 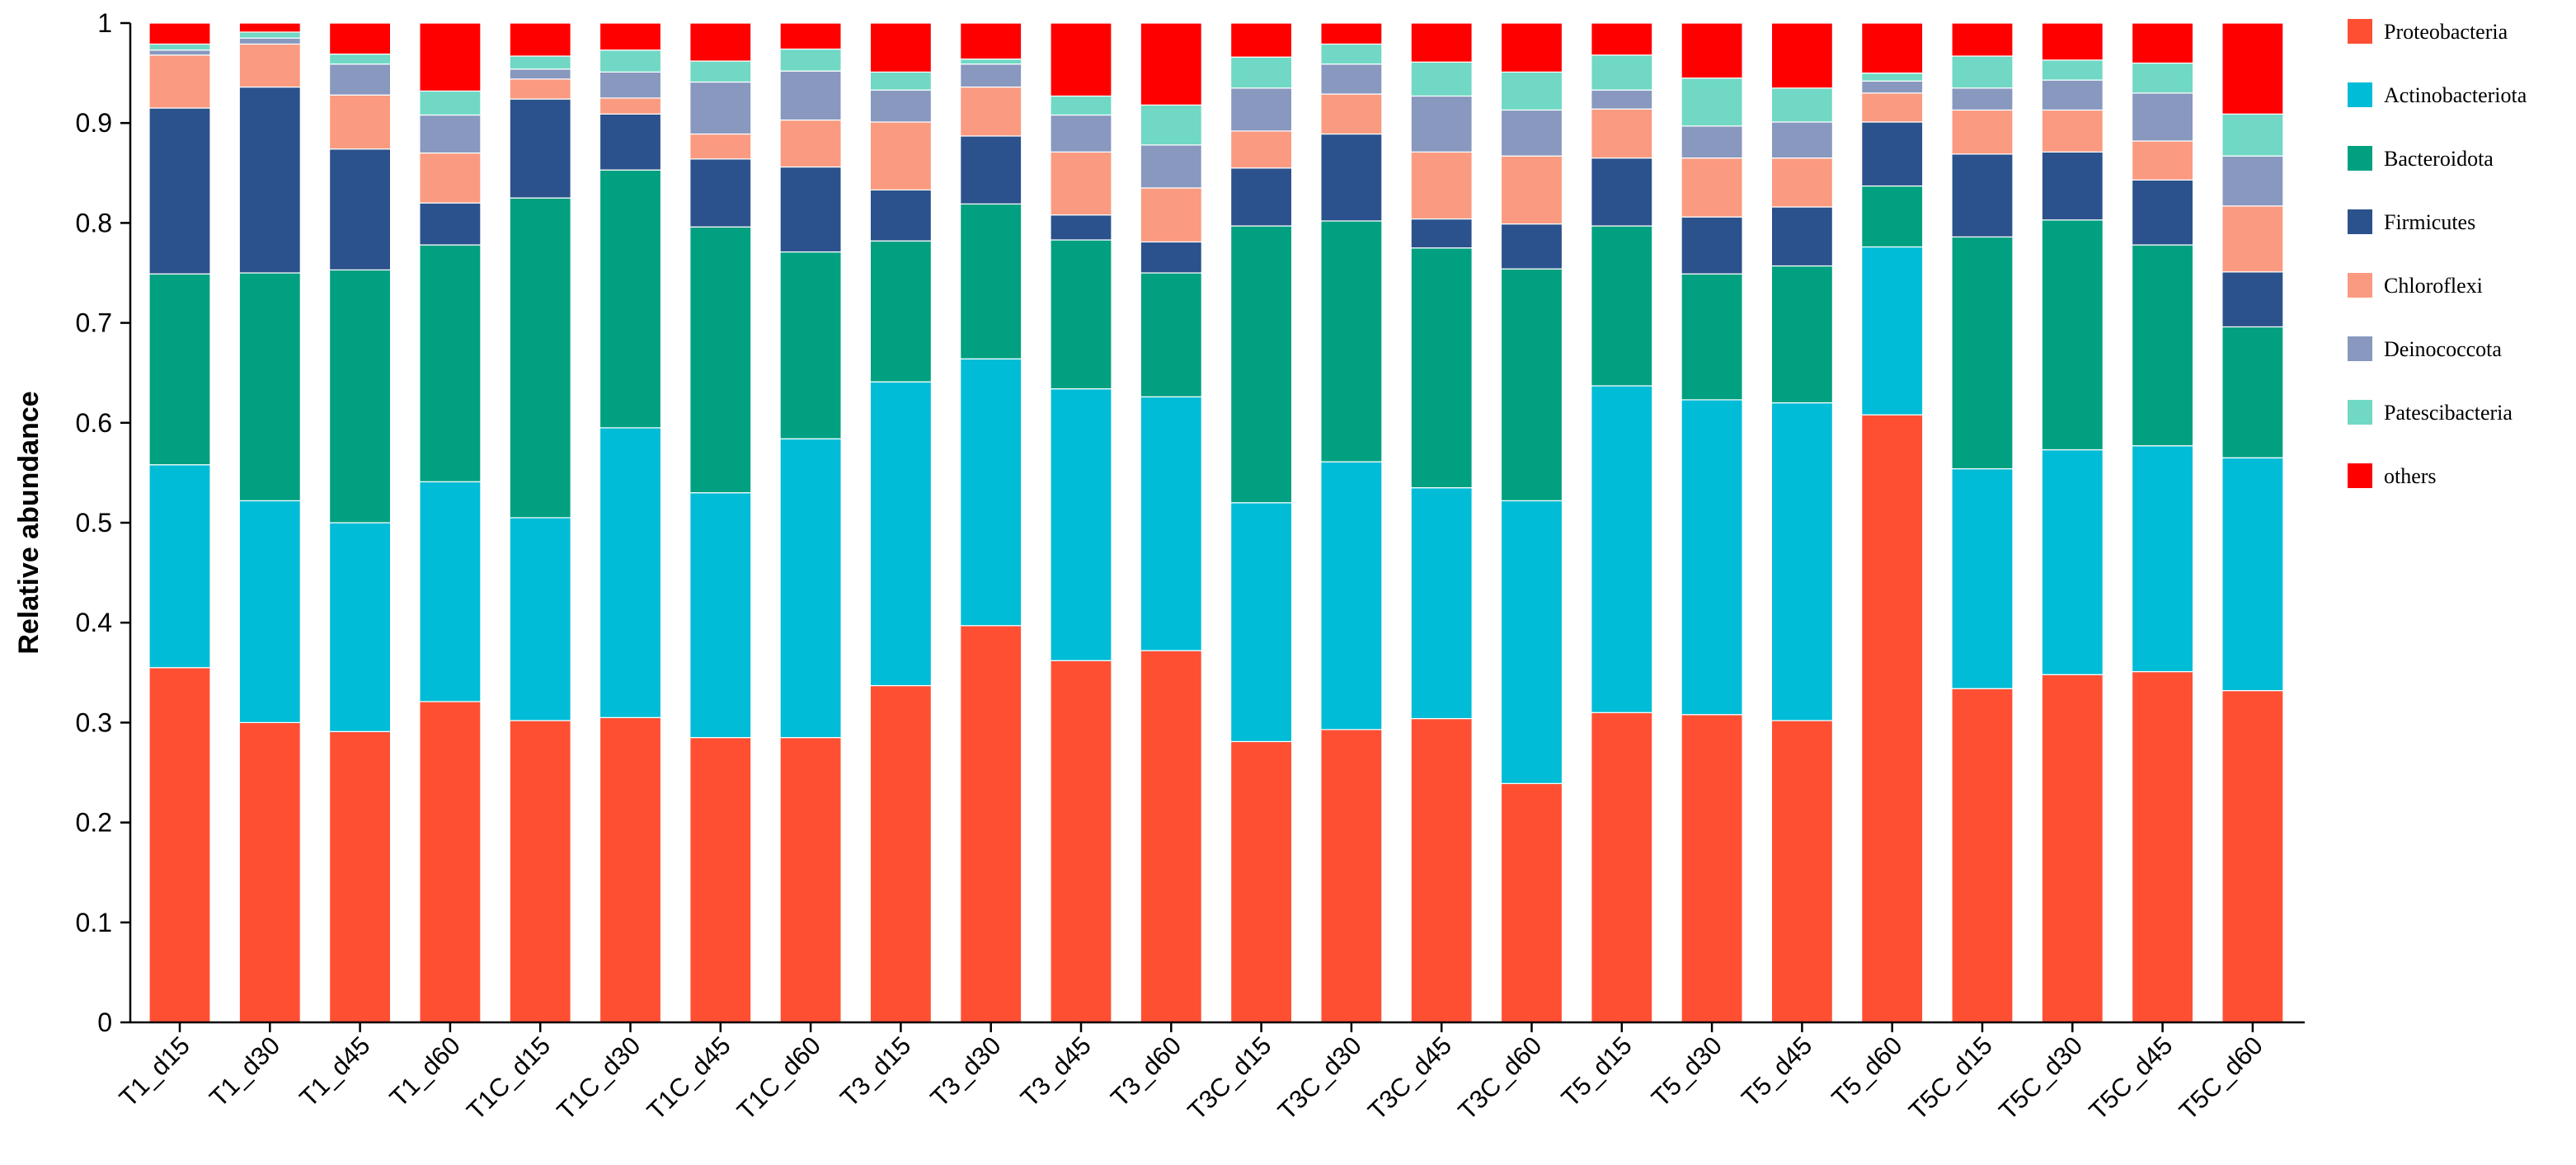 I want to click on bar-segment-Actinobacteriota-T5_d60, so click(x=1892, y=331).